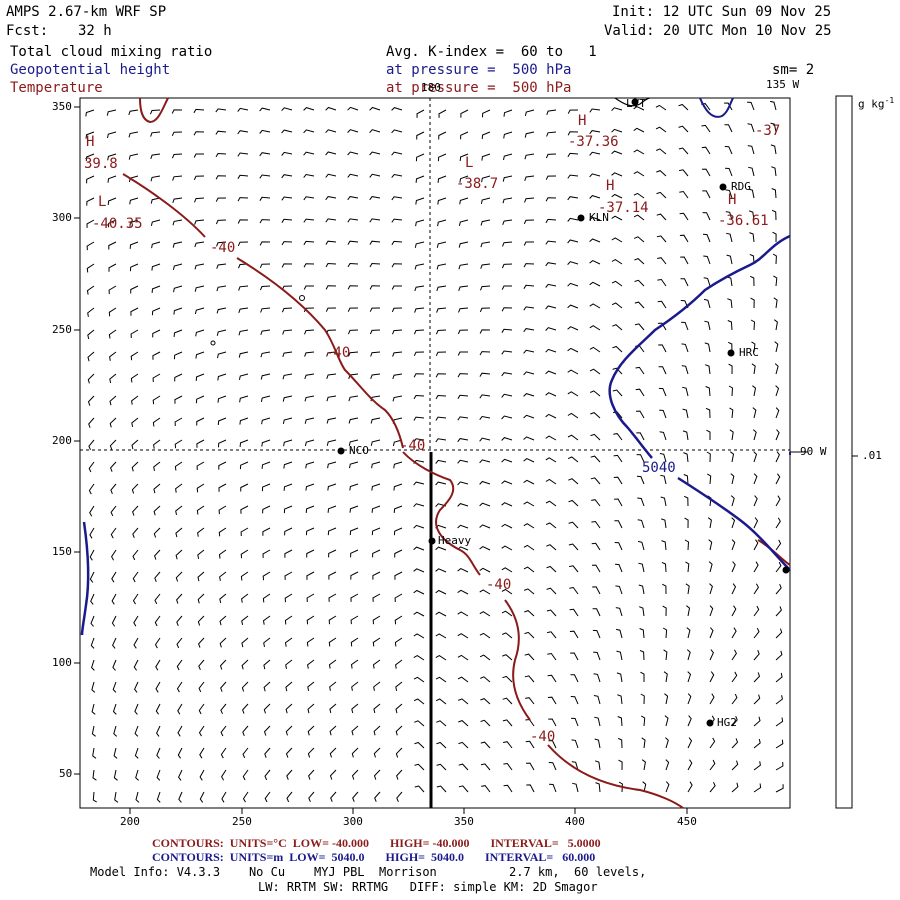 The image size is (900, 900). Describe the element at coordinates (491, 52) in the screenshot. I see `k-index-line: Avg. K-index = 60 to 1` at that location.